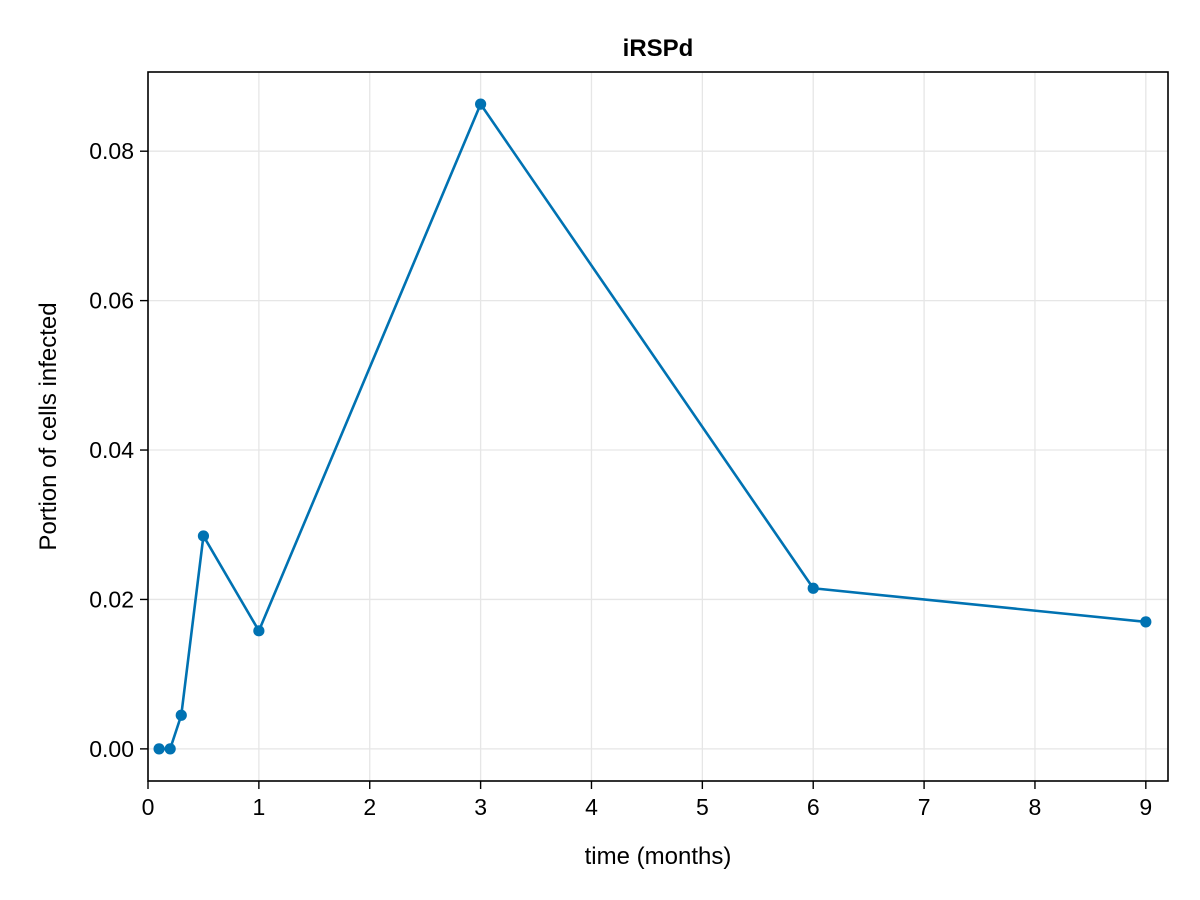 This screenshot has height=900, width=1200. Describe the element at coordinates (258, 807) in the screenshot. I see `x-tick-label: 1` at that location.